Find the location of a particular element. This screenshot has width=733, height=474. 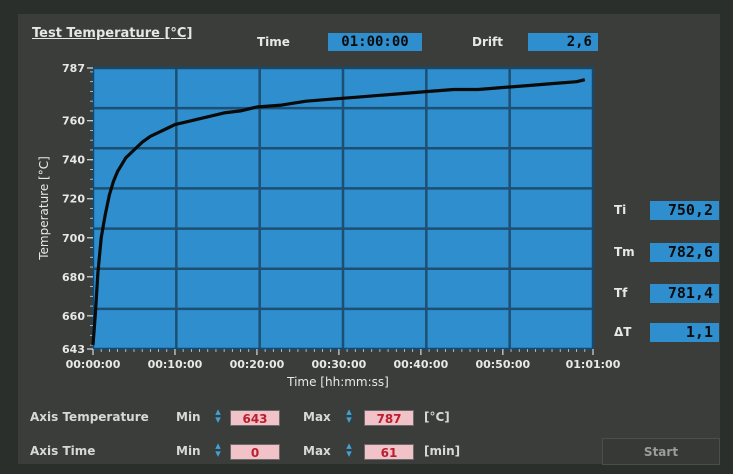

readout-value: 782,6 is located at coordinates (684, 252).